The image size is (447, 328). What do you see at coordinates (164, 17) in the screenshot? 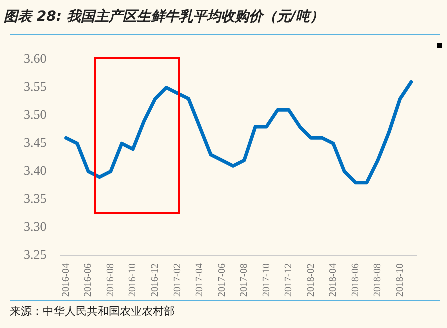
I see `chart-title: 图表 28: 我国主产区生鲜牛乳平均收购价（元/吨）` at bounding box center [164, 17].